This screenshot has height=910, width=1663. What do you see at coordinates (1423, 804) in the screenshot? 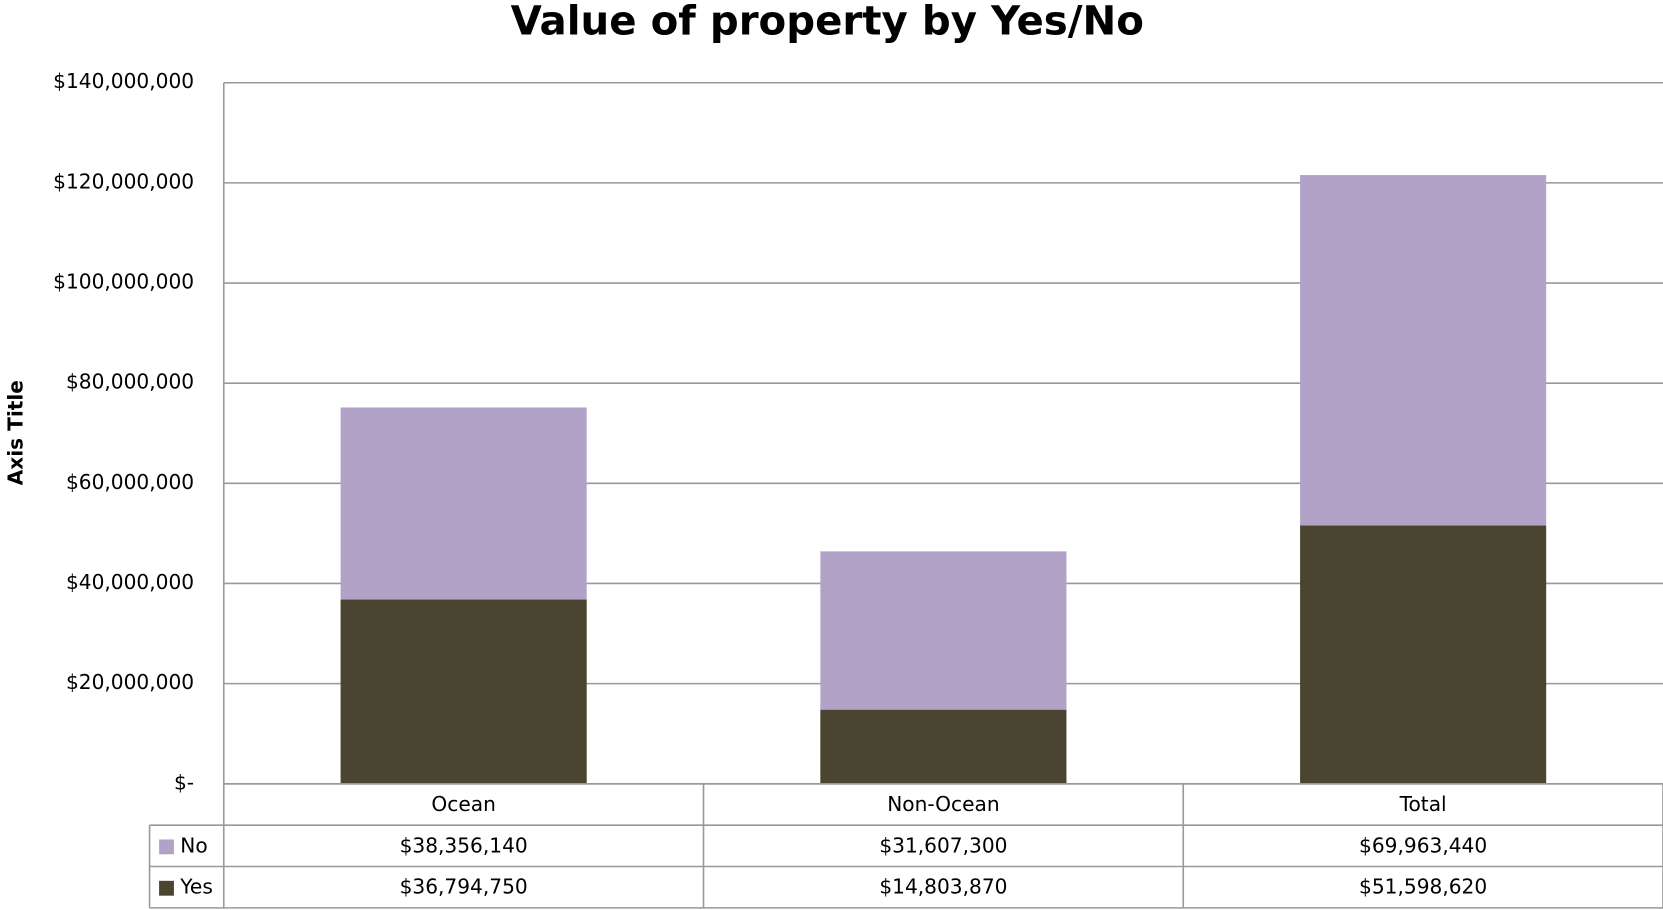
I see `x-tick-label: Total` at bounding box center [1423, 804].